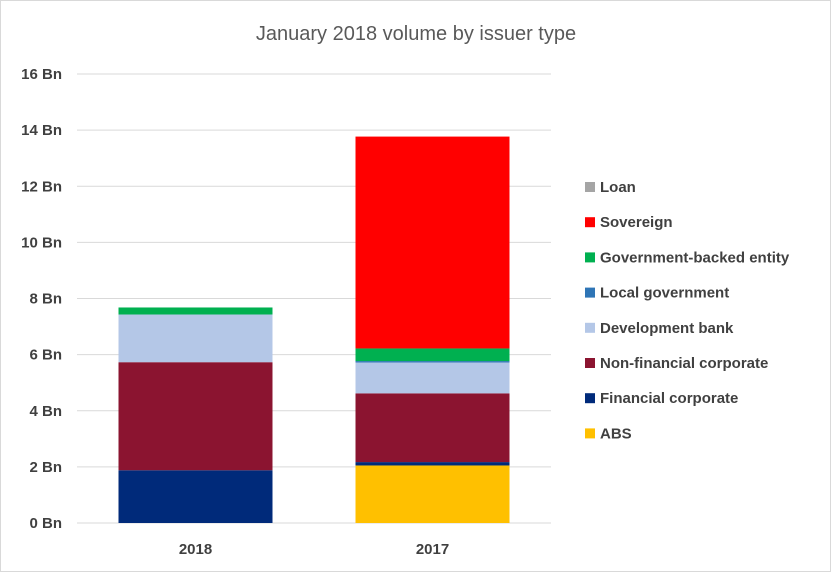 The height and width of the screenshot is (573, 831). I want to click on bar-segment-2017-abs, so click(432, 494).